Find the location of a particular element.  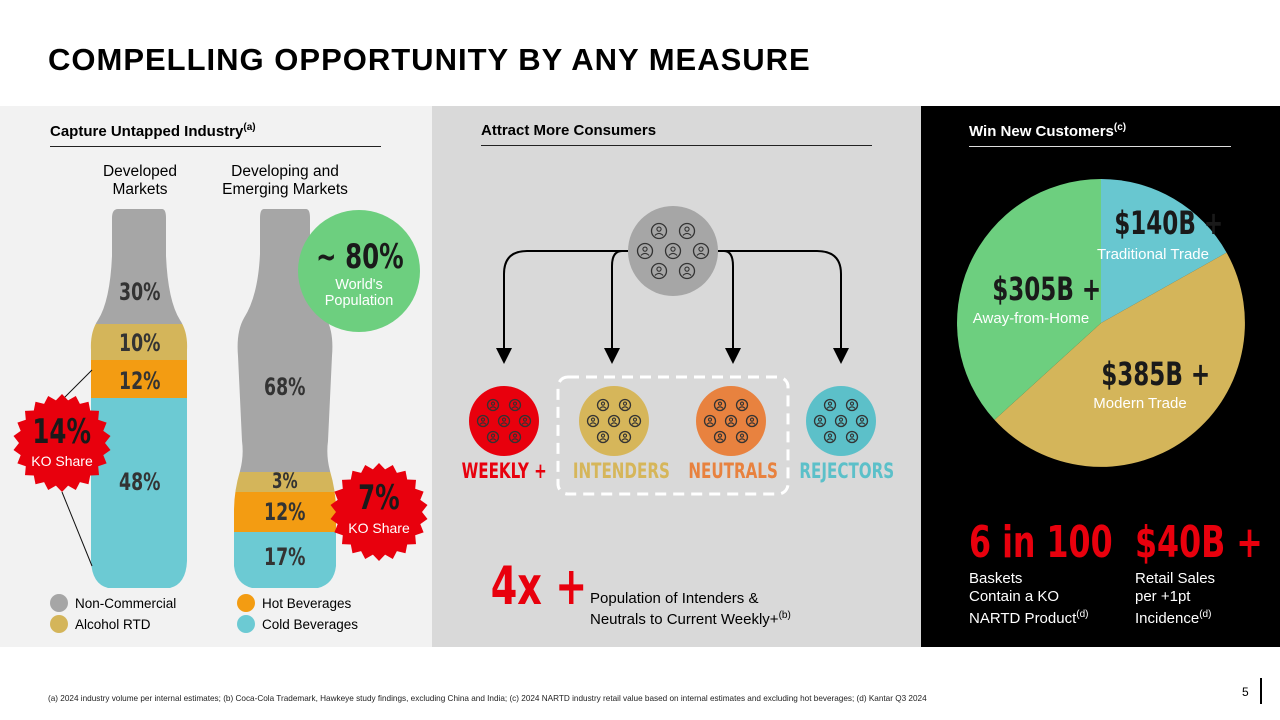

panel1-heading: Capture Untapped Industry(a) is located at coordinates (215, 134).